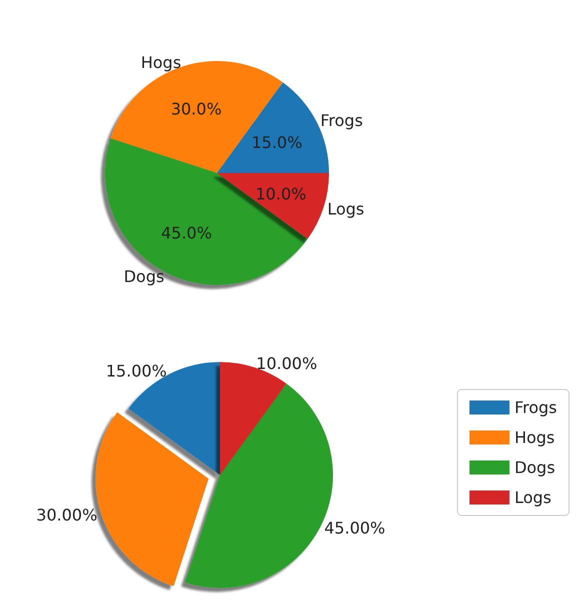 The width and height of the screenshot is (587, 605). Describe the element at coordinates (67, 514) in the screenshot. I see `data-label: 30.00%` at that location.